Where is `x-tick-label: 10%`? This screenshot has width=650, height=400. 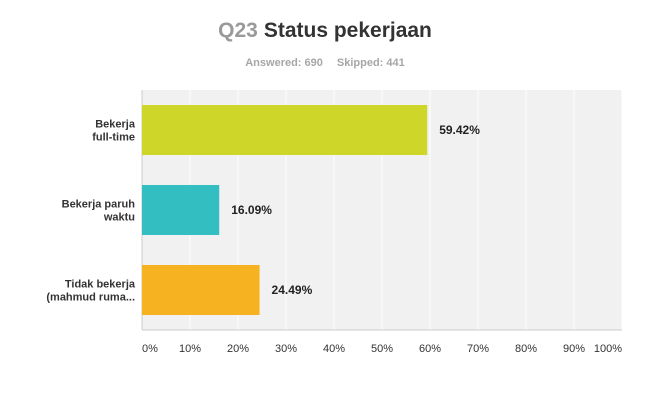
x-tick-label: 10% is located at coordinates (190, 349).